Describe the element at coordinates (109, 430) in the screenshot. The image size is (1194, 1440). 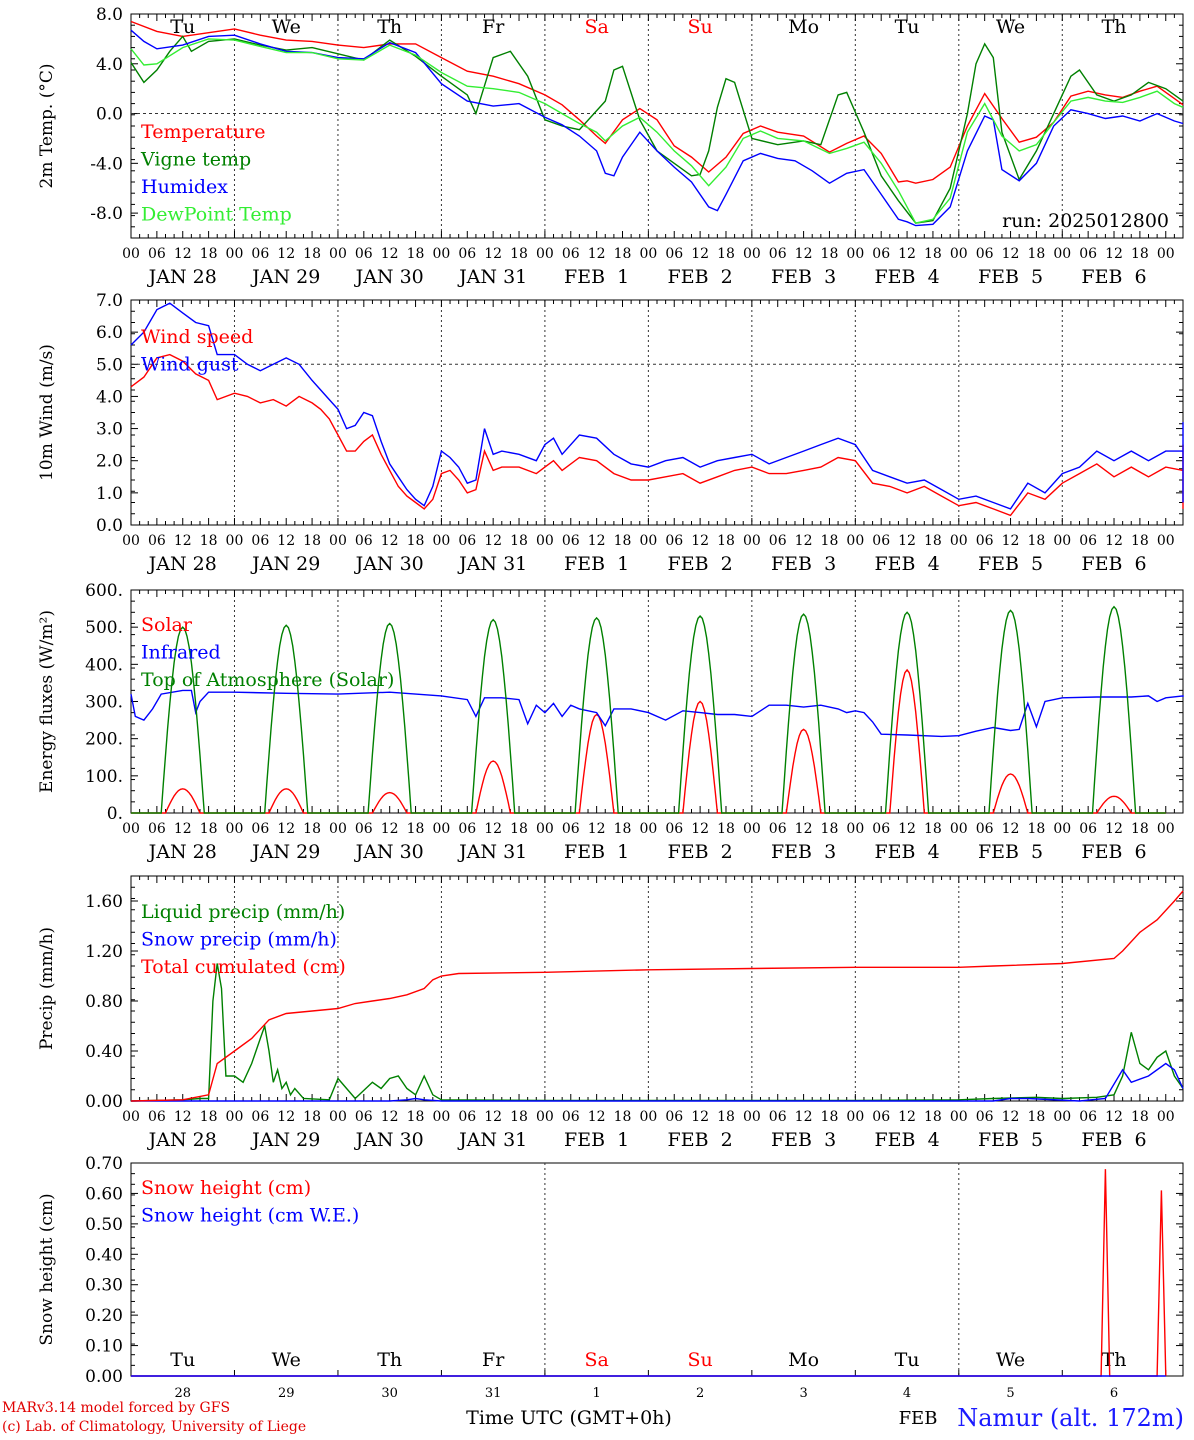
I see `y-tick-label: 3.0` at that location.